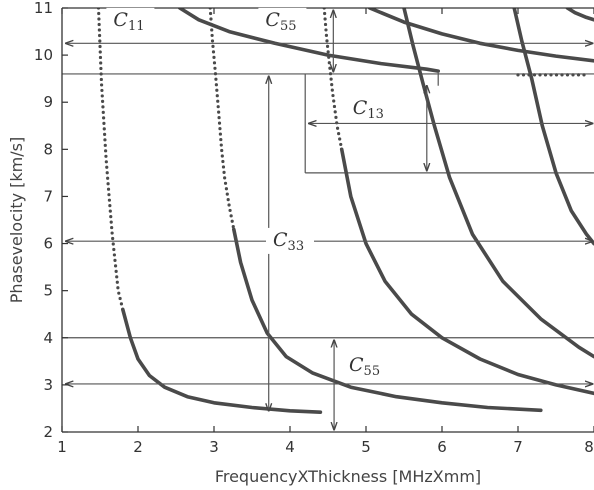 The width and height of the screenshot is (594, 490). What do you see at coordinates (48, 102) in the screenshot?
I see `y-tick-label: 9` at bounding box center [48, 102].